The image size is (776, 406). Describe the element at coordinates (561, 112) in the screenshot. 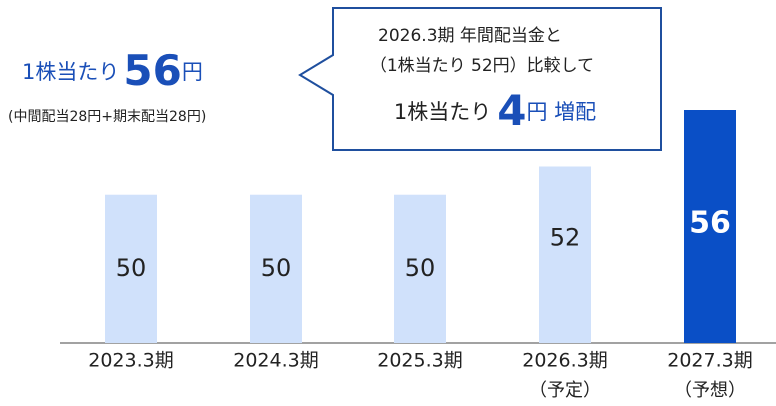

I see `callout-unit: 円 増配` at that location.